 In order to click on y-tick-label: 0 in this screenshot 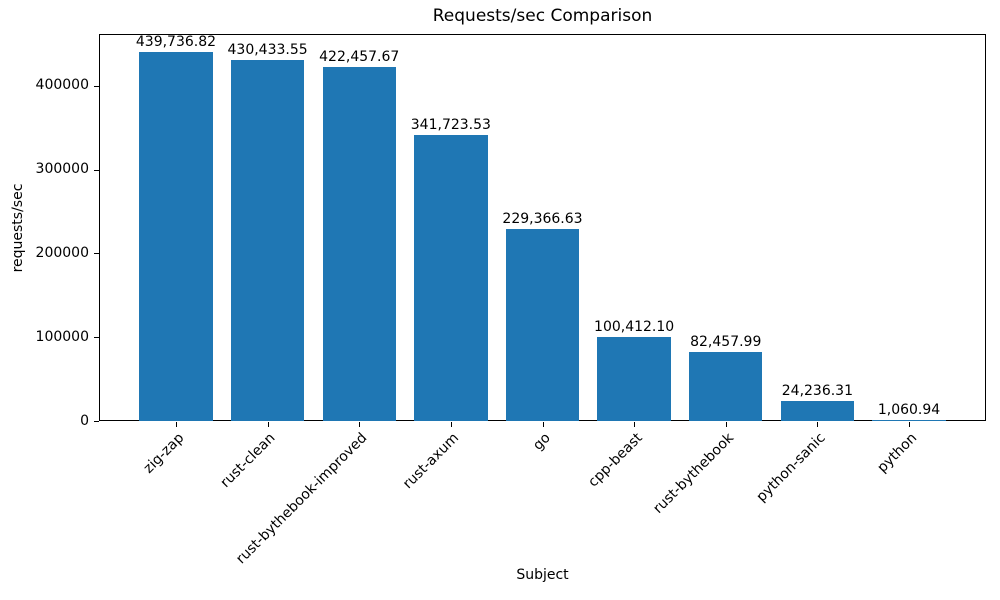, I will do `click(84, 420)`.